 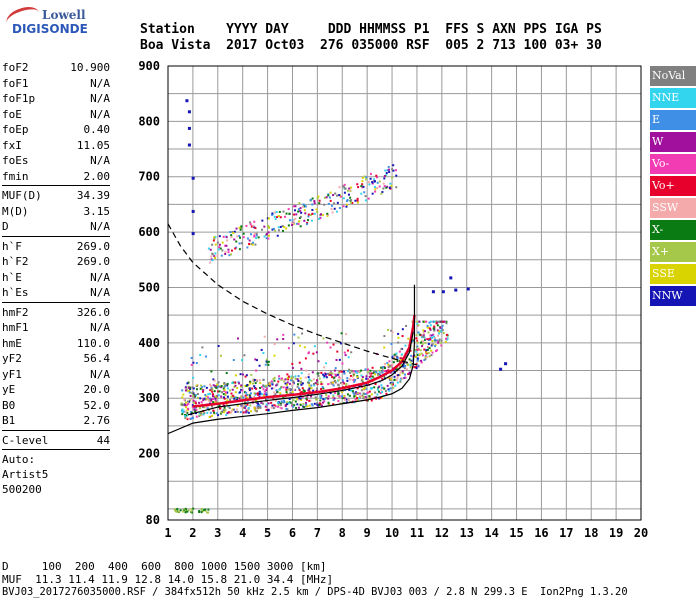 What do you see at coordinates (167, 533) in the screenshot?
I see `x-tick-label: 1` at bounding box center [167, 533].